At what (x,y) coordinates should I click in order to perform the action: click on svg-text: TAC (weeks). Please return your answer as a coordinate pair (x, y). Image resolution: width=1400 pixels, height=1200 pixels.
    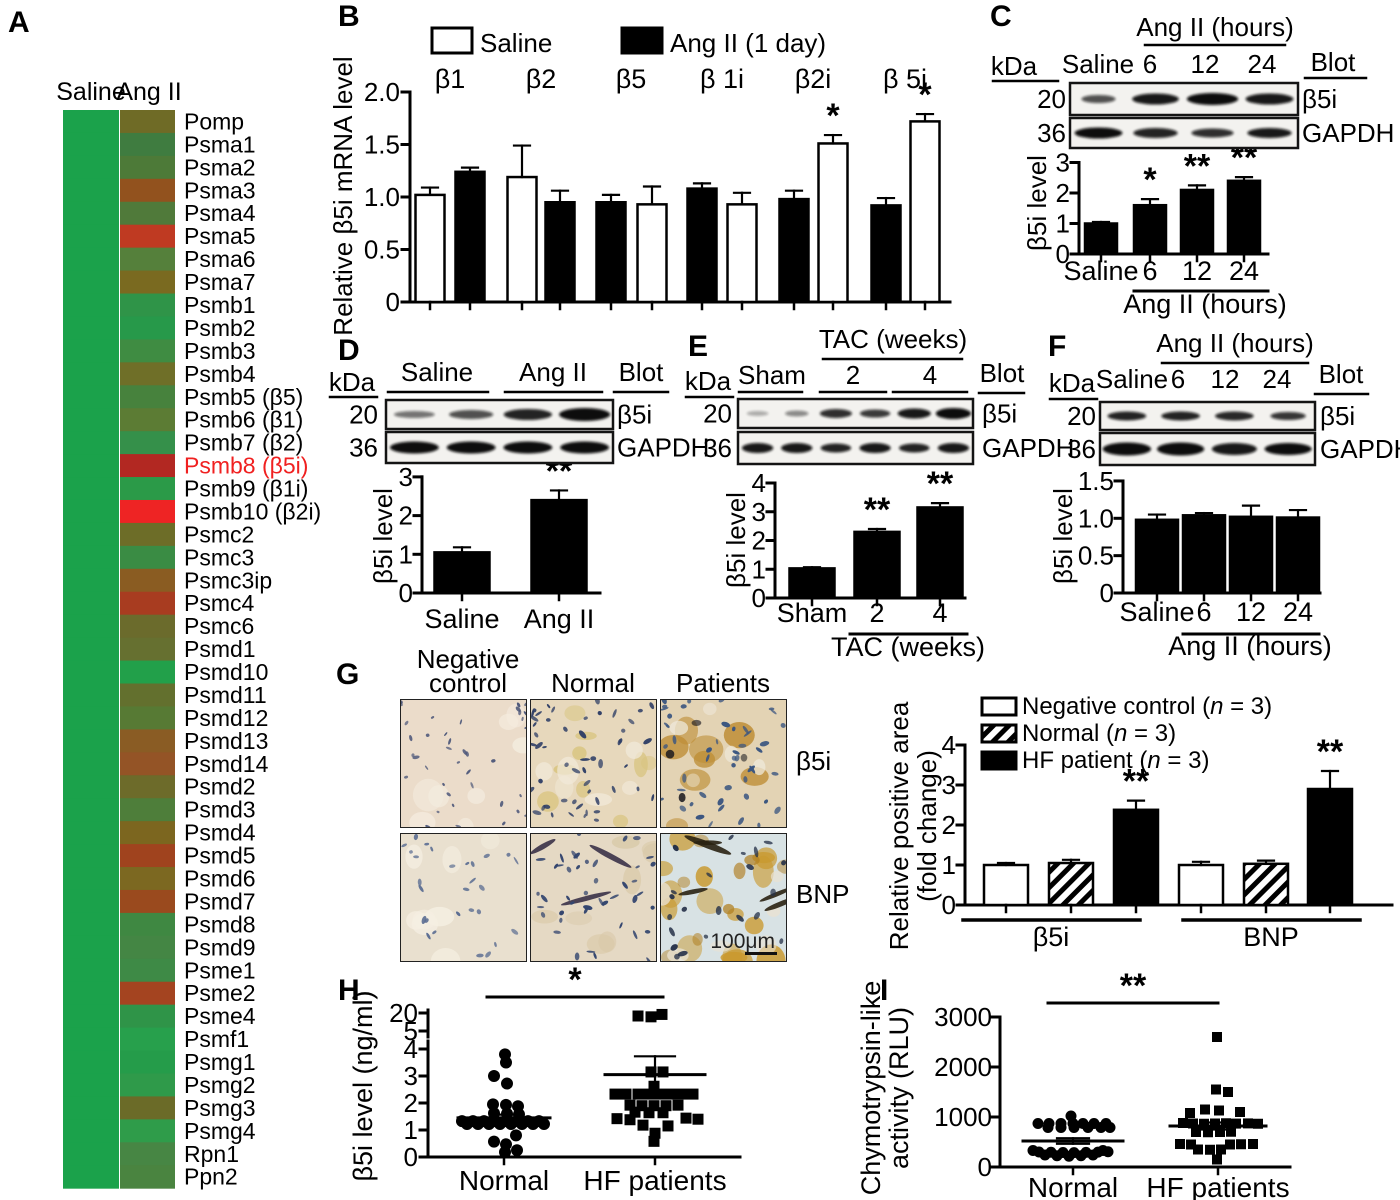
    Looking at the image, I should click on (893, 339).